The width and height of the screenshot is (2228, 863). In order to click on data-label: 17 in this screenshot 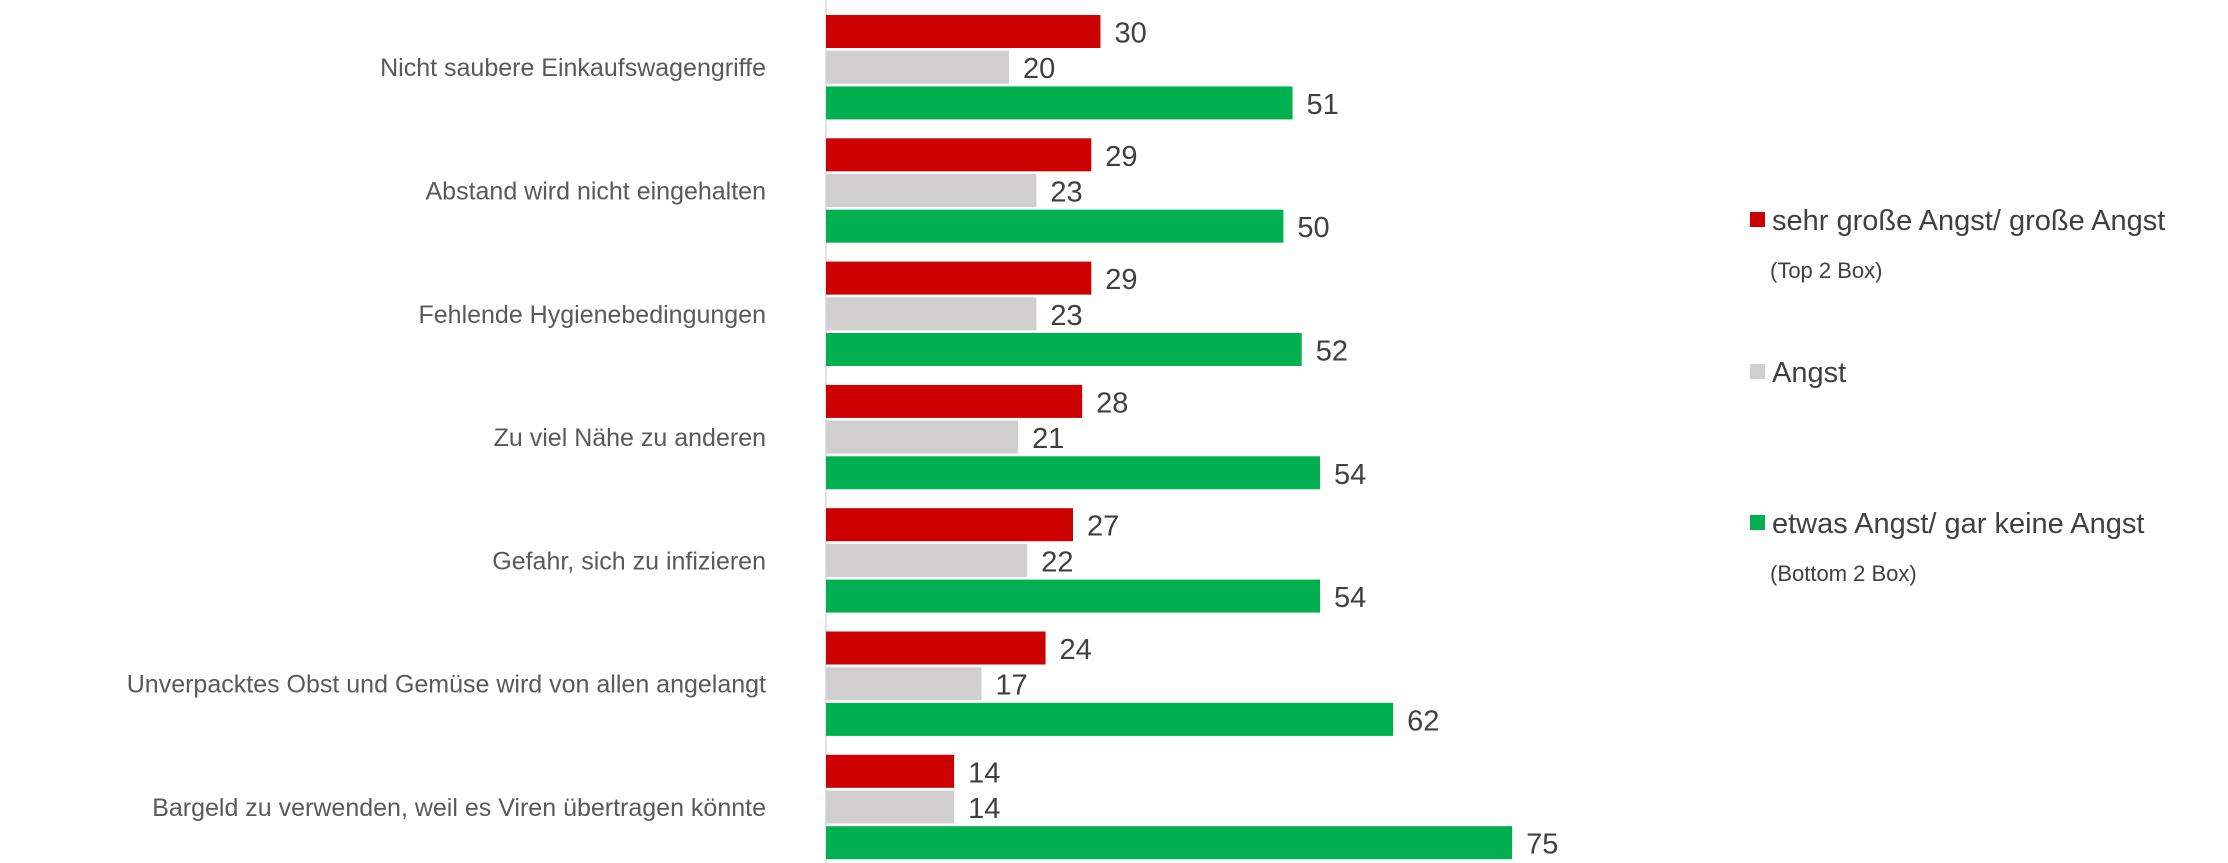, I will do `click(1012, 686)`.